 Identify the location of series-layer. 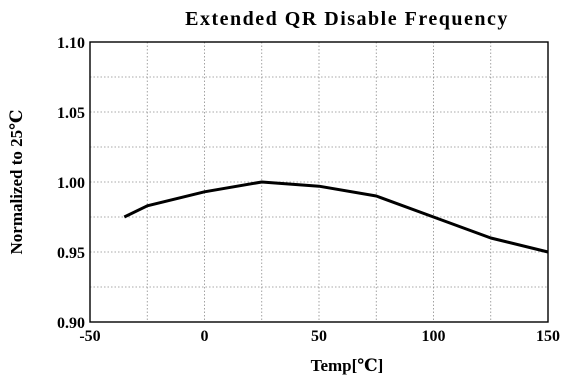
(336, 217).